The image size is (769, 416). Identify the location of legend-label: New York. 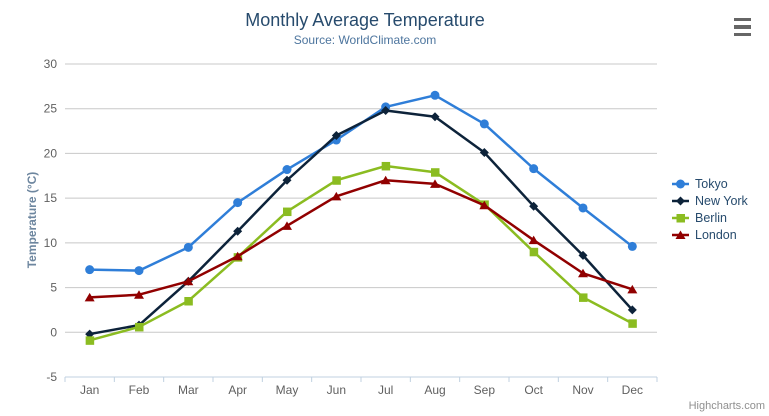
(721, 201).